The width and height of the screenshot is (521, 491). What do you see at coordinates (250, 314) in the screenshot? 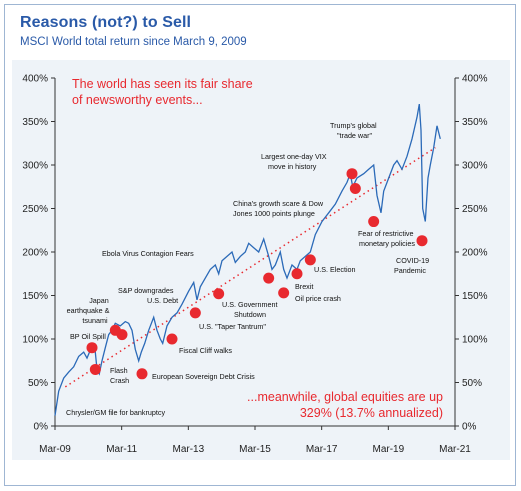
I see `annotation-shutdown-line2: Shutdown` at bounding box center [250, 314].